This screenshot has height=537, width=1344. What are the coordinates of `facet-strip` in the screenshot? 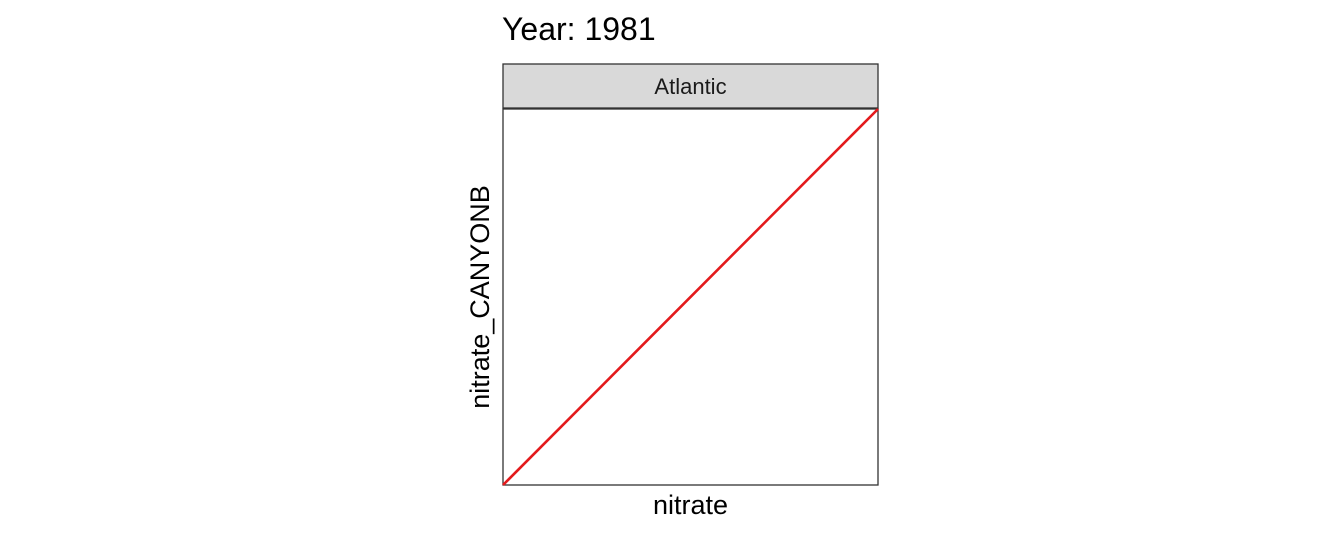 It's located at (690, 86).